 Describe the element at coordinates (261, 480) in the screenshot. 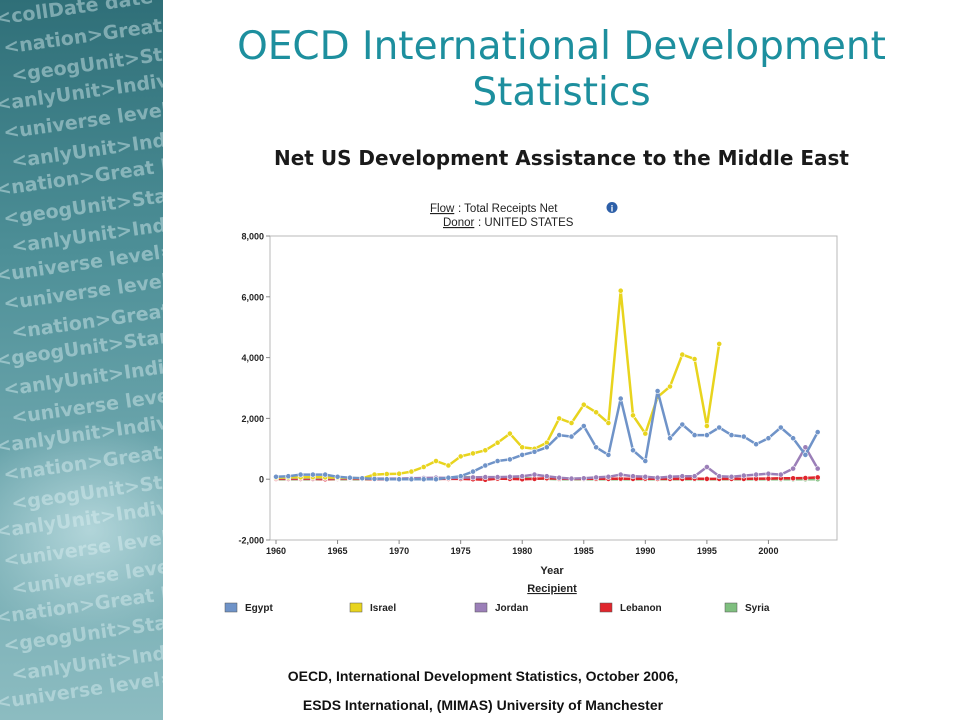

I see `y-tick-label: 0` at that location.